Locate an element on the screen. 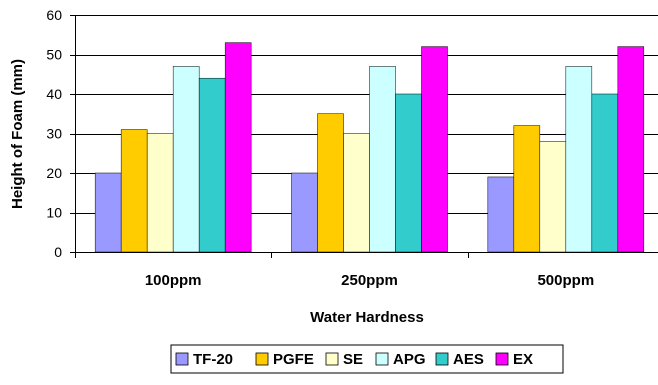 The width and height of the screenshot is (658, 385). bar-tf-20-250ppm is located at coordinates (304, 212).